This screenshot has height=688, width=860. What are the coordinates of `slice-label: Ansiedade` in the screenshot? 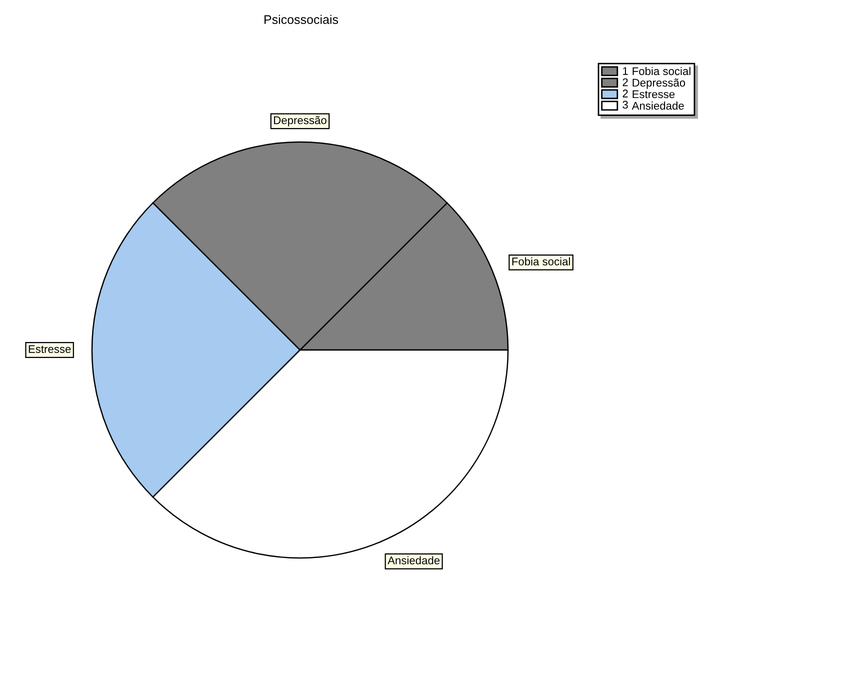 It's located at (414, 560).